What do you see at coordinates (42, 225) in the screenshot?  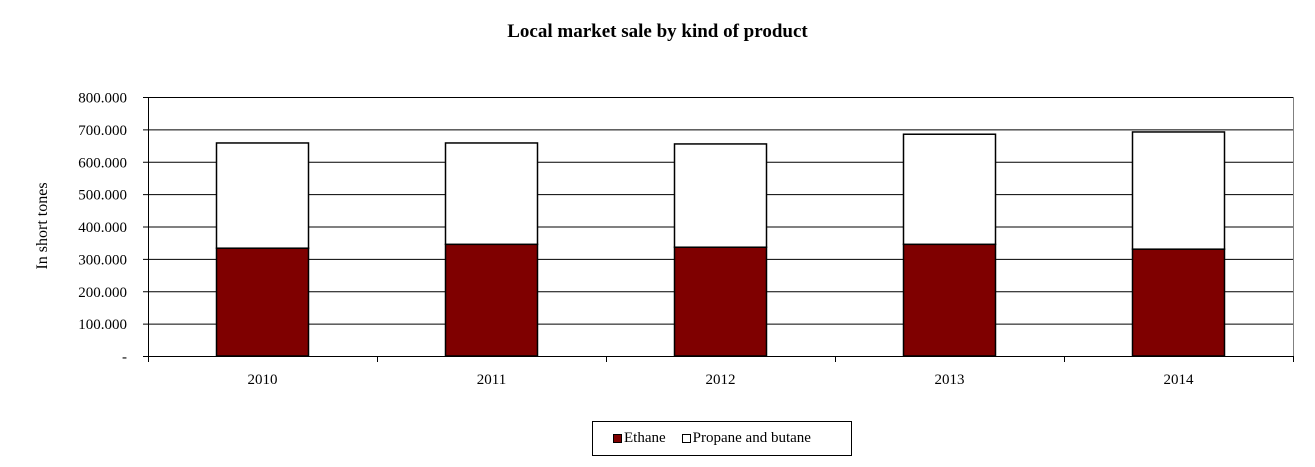 I see `y-axis-label: In short tones` at bounding box center [42, 225].